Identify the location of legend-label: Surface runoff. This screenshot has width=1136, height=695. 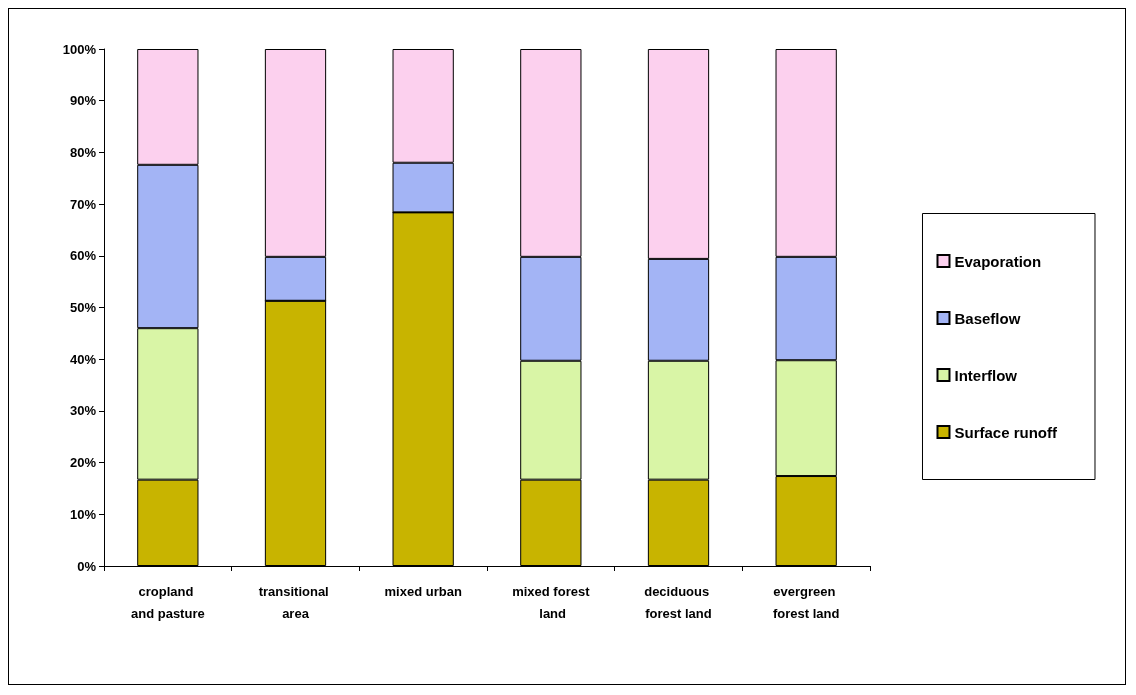
(1006, 432).